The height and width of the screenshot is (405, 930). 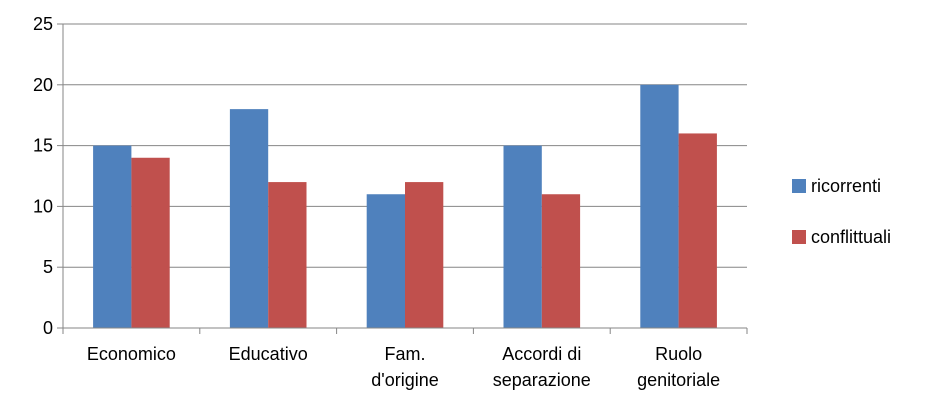 I want to click on legend-swatch-ricorrenti, so click(x=799, y=186).